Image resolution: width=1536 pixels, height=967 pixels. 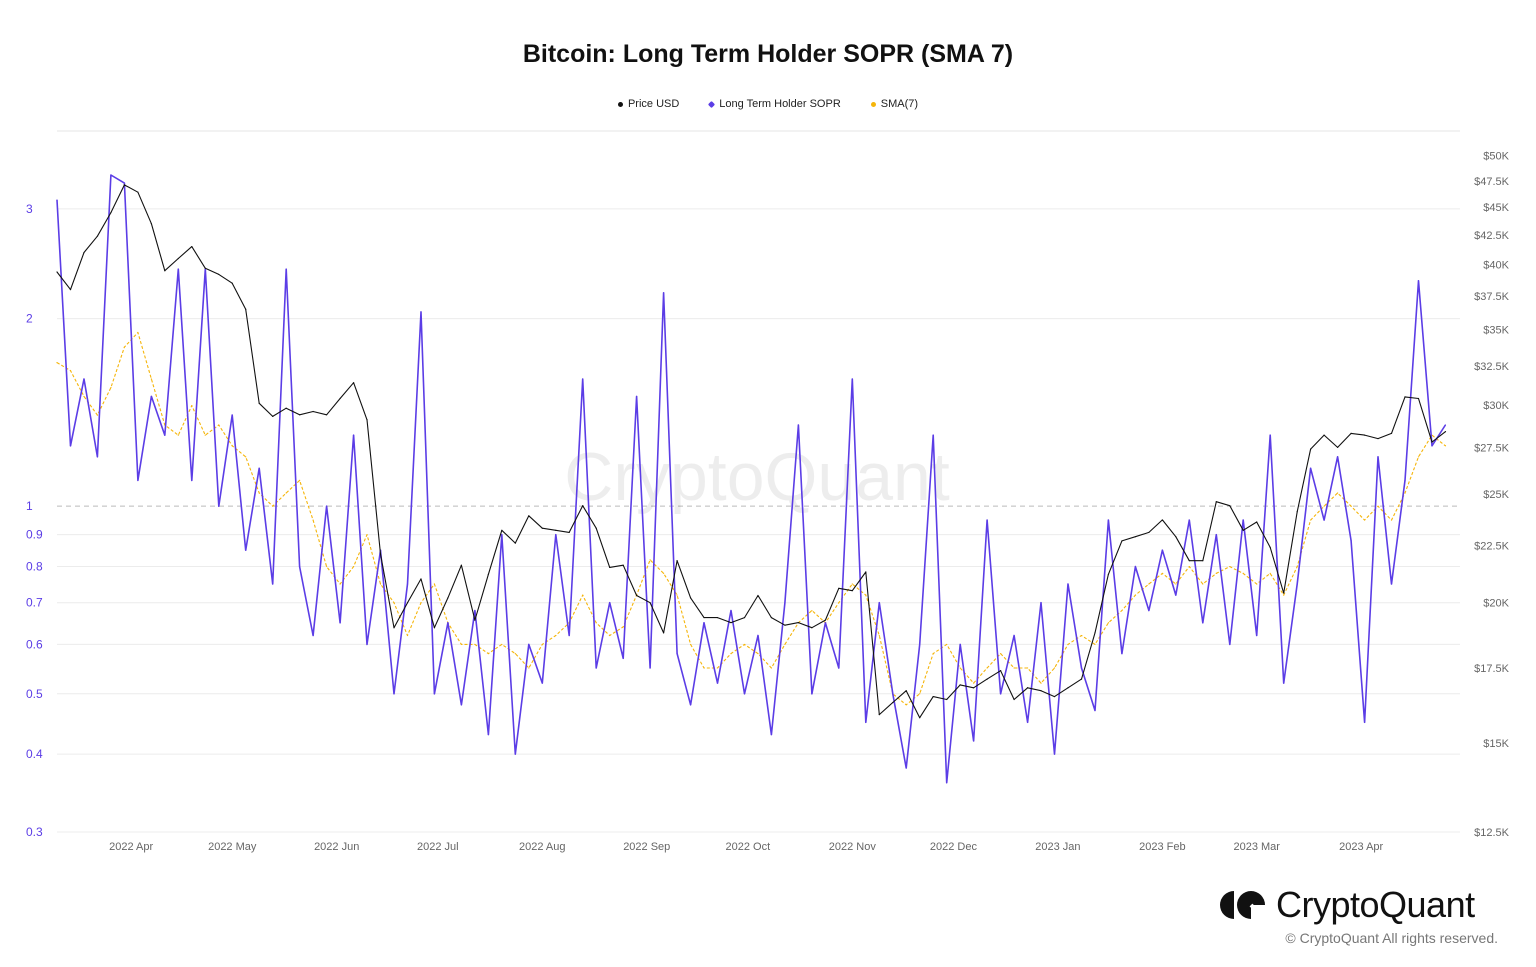 I want to click on x-axis-tick-label: 2022 Jun, so click(x=336, y=847).